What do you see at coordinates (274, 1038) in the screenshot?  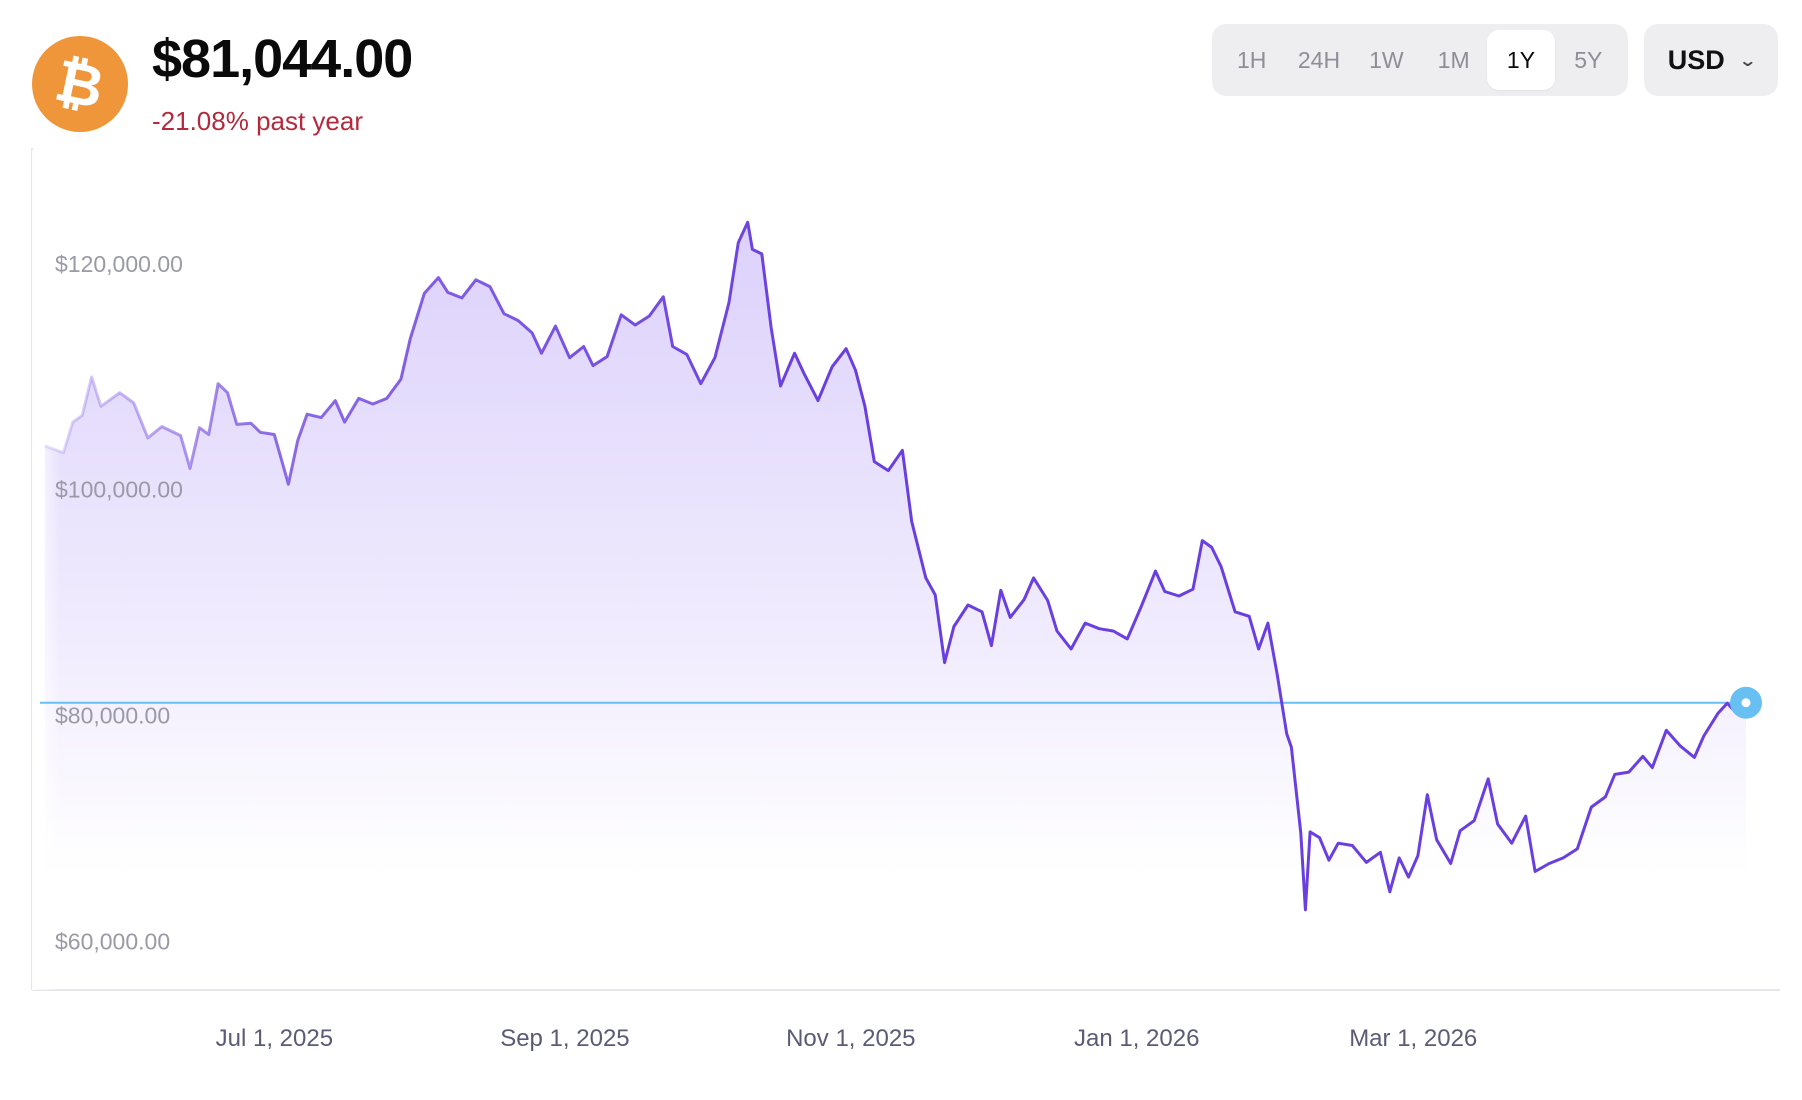 I see `x-tick-label: Jul 1, 2025` at bounding box center [274, 1038].